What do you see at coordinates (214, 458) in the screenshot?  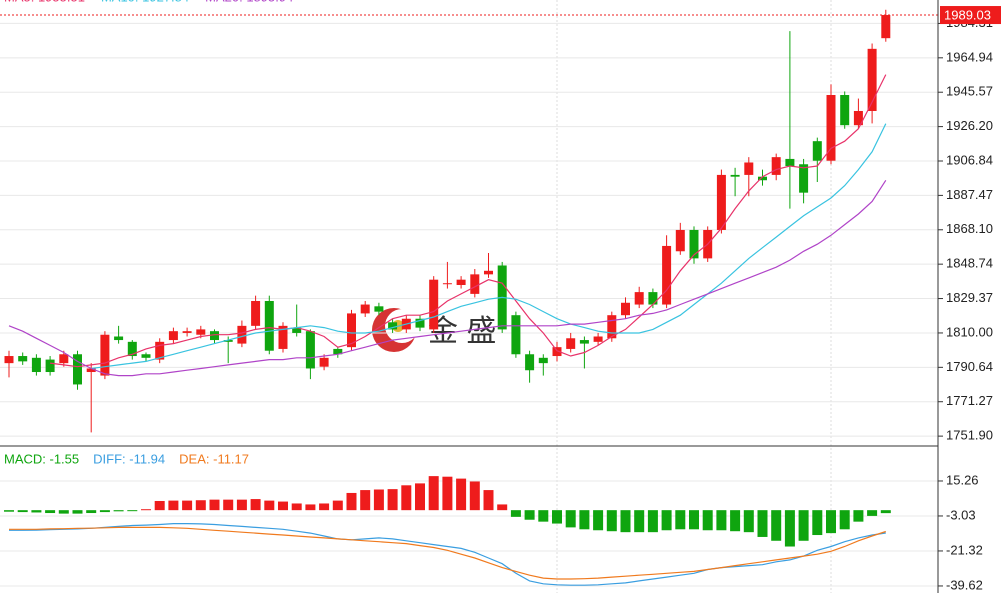 I see `legend-entry: DEA: -11.17` at bounding box center [214, 458].